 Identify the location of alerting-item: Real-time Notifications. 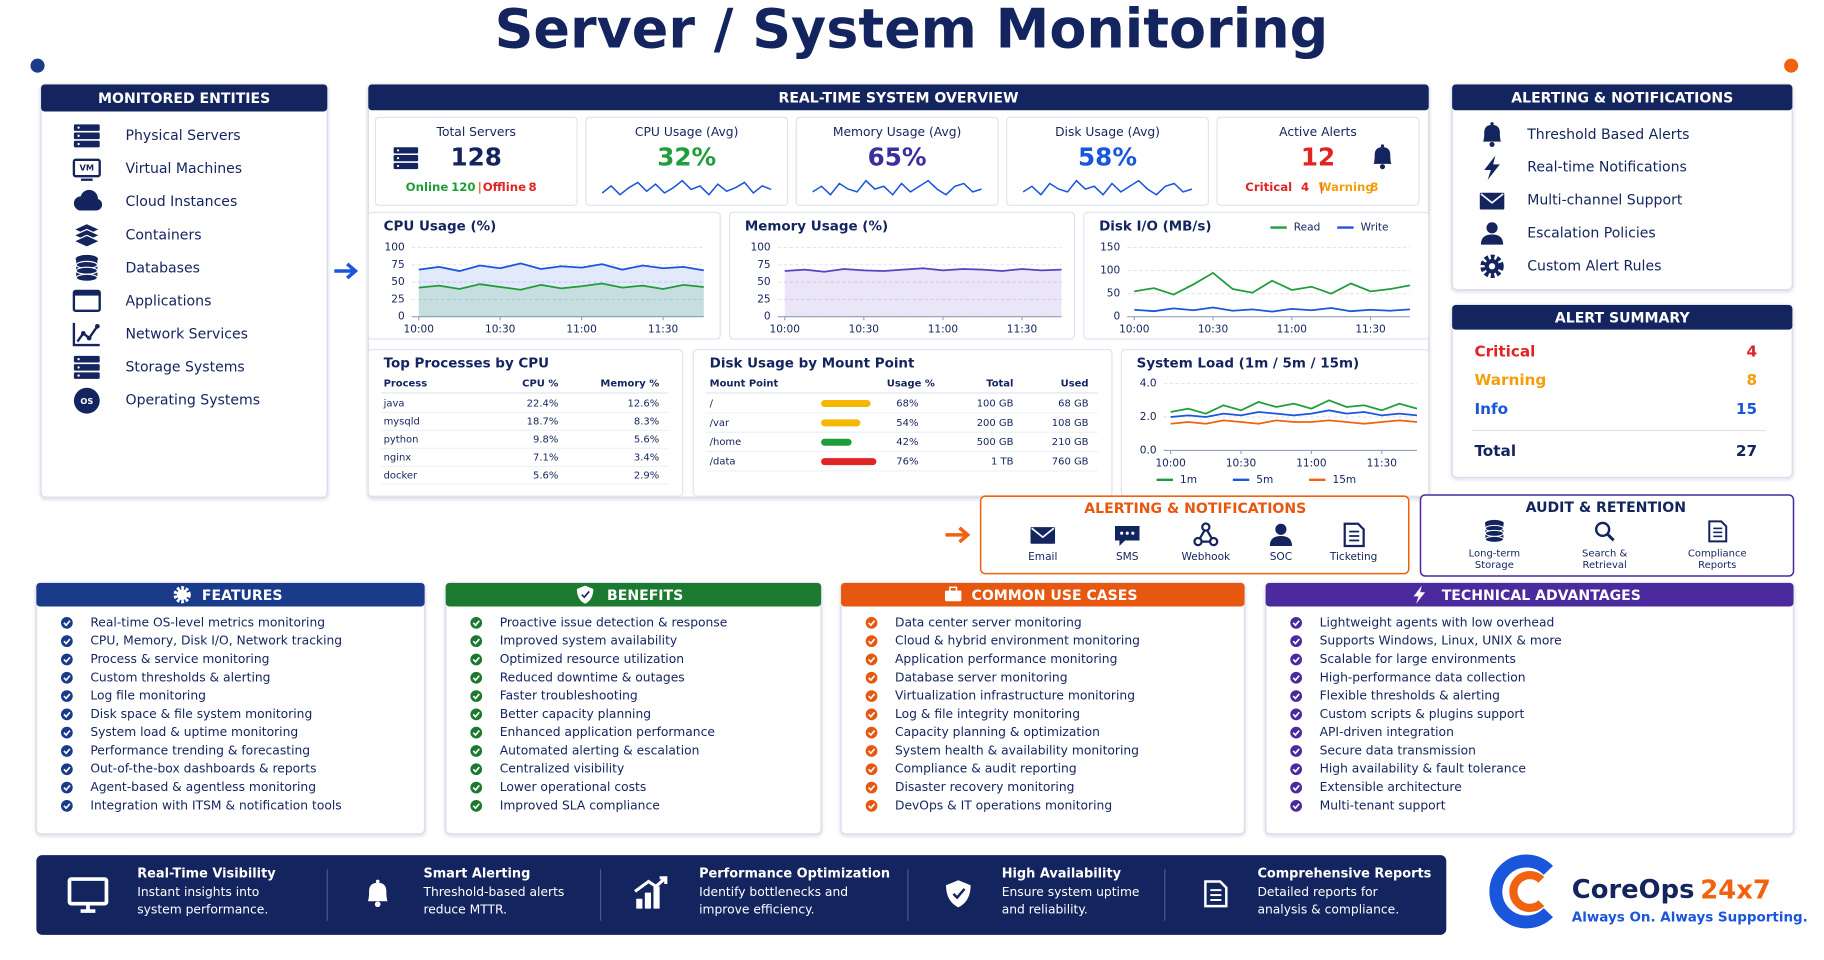
(1607, 168).